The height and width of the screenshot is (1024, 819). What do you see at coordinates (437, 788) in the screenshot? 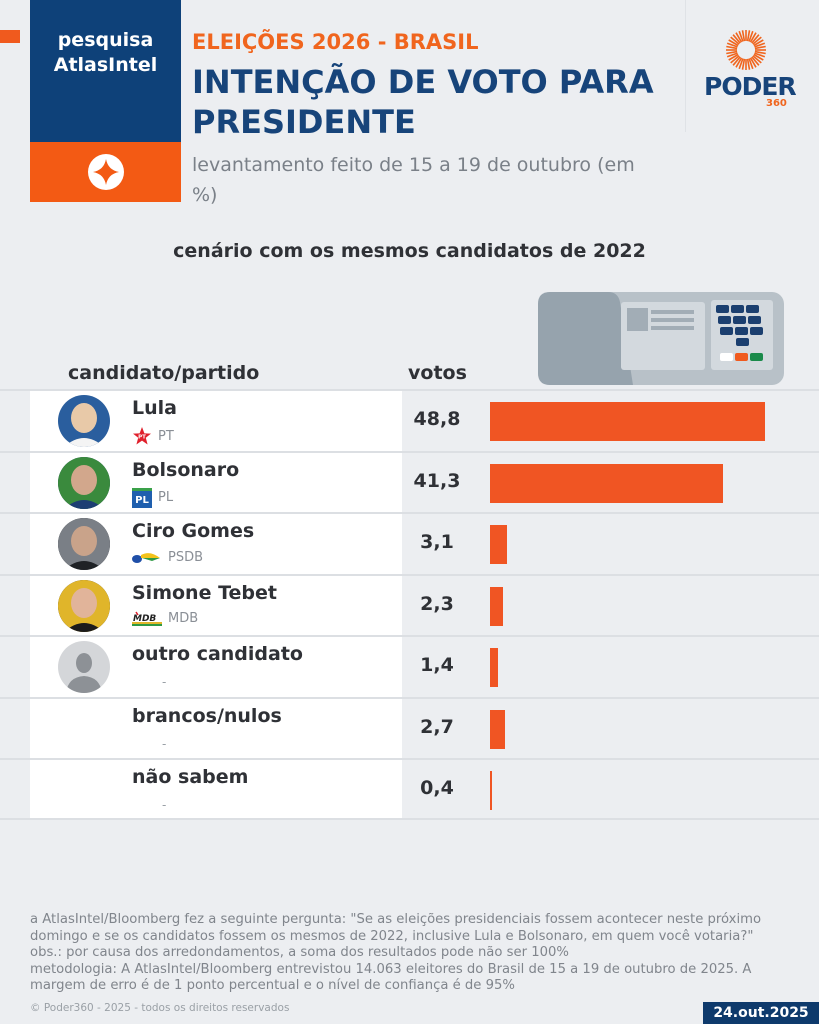
I see `vote-value: 0,4` at bounding box center [437, 788].